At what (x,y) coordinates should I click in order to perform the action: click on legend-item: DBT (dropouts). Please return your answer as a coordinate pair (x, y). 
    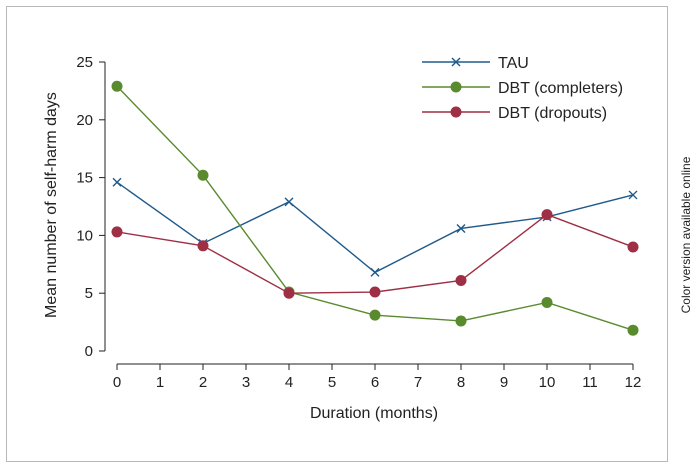
    Looking at the image, I should click on (514, 113).